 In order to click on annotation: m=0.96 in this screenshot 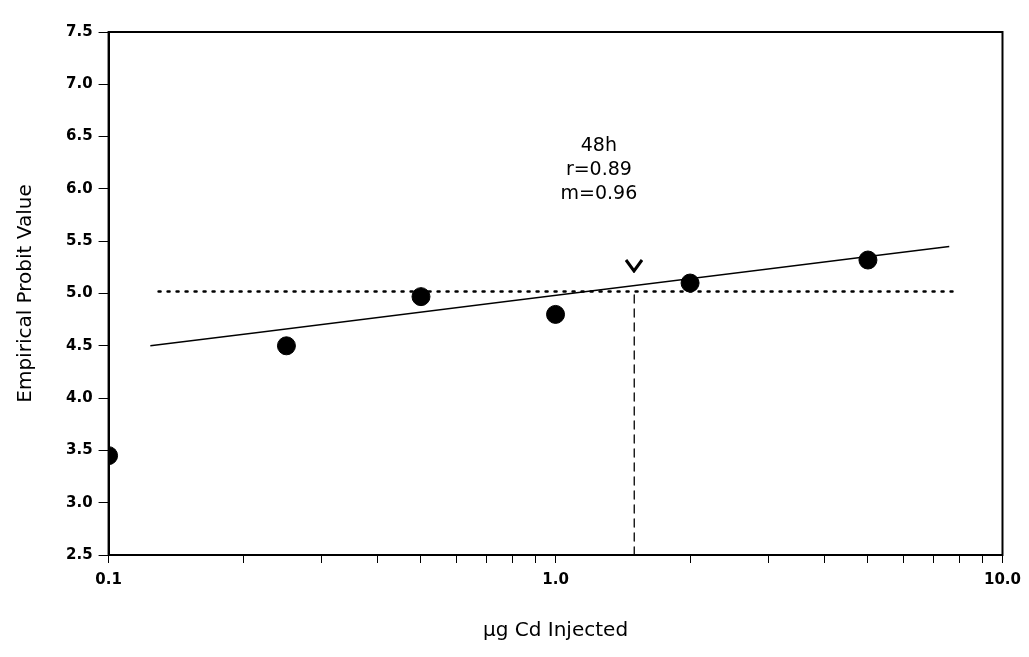, I will do `click(599, 192)`.